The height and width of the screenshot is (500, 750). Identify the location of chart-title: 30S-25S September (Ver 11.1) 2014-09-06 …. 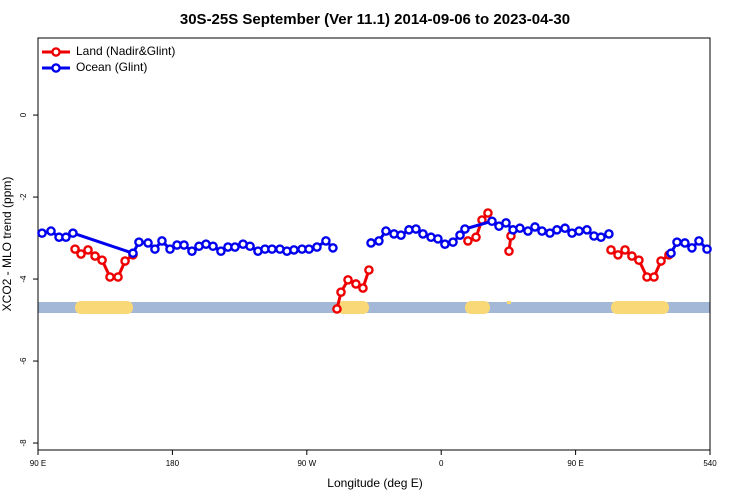
(375, 19).